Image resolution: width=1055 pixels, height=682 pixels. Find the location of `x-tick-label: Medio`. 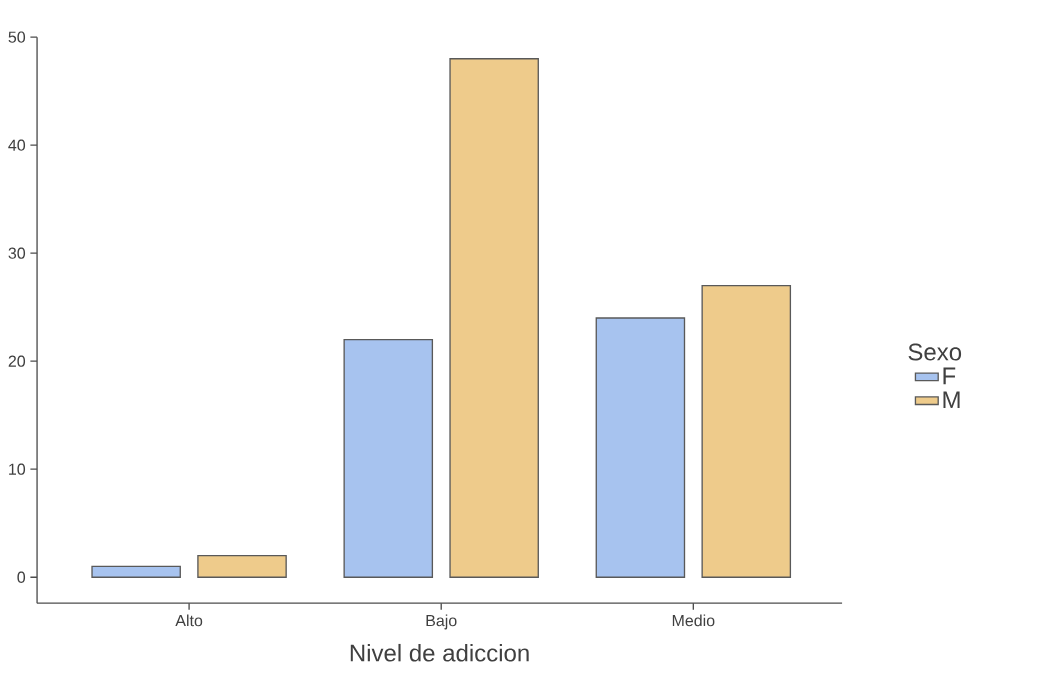

x-tick-label: Medio is located at coordinates (693, 620).